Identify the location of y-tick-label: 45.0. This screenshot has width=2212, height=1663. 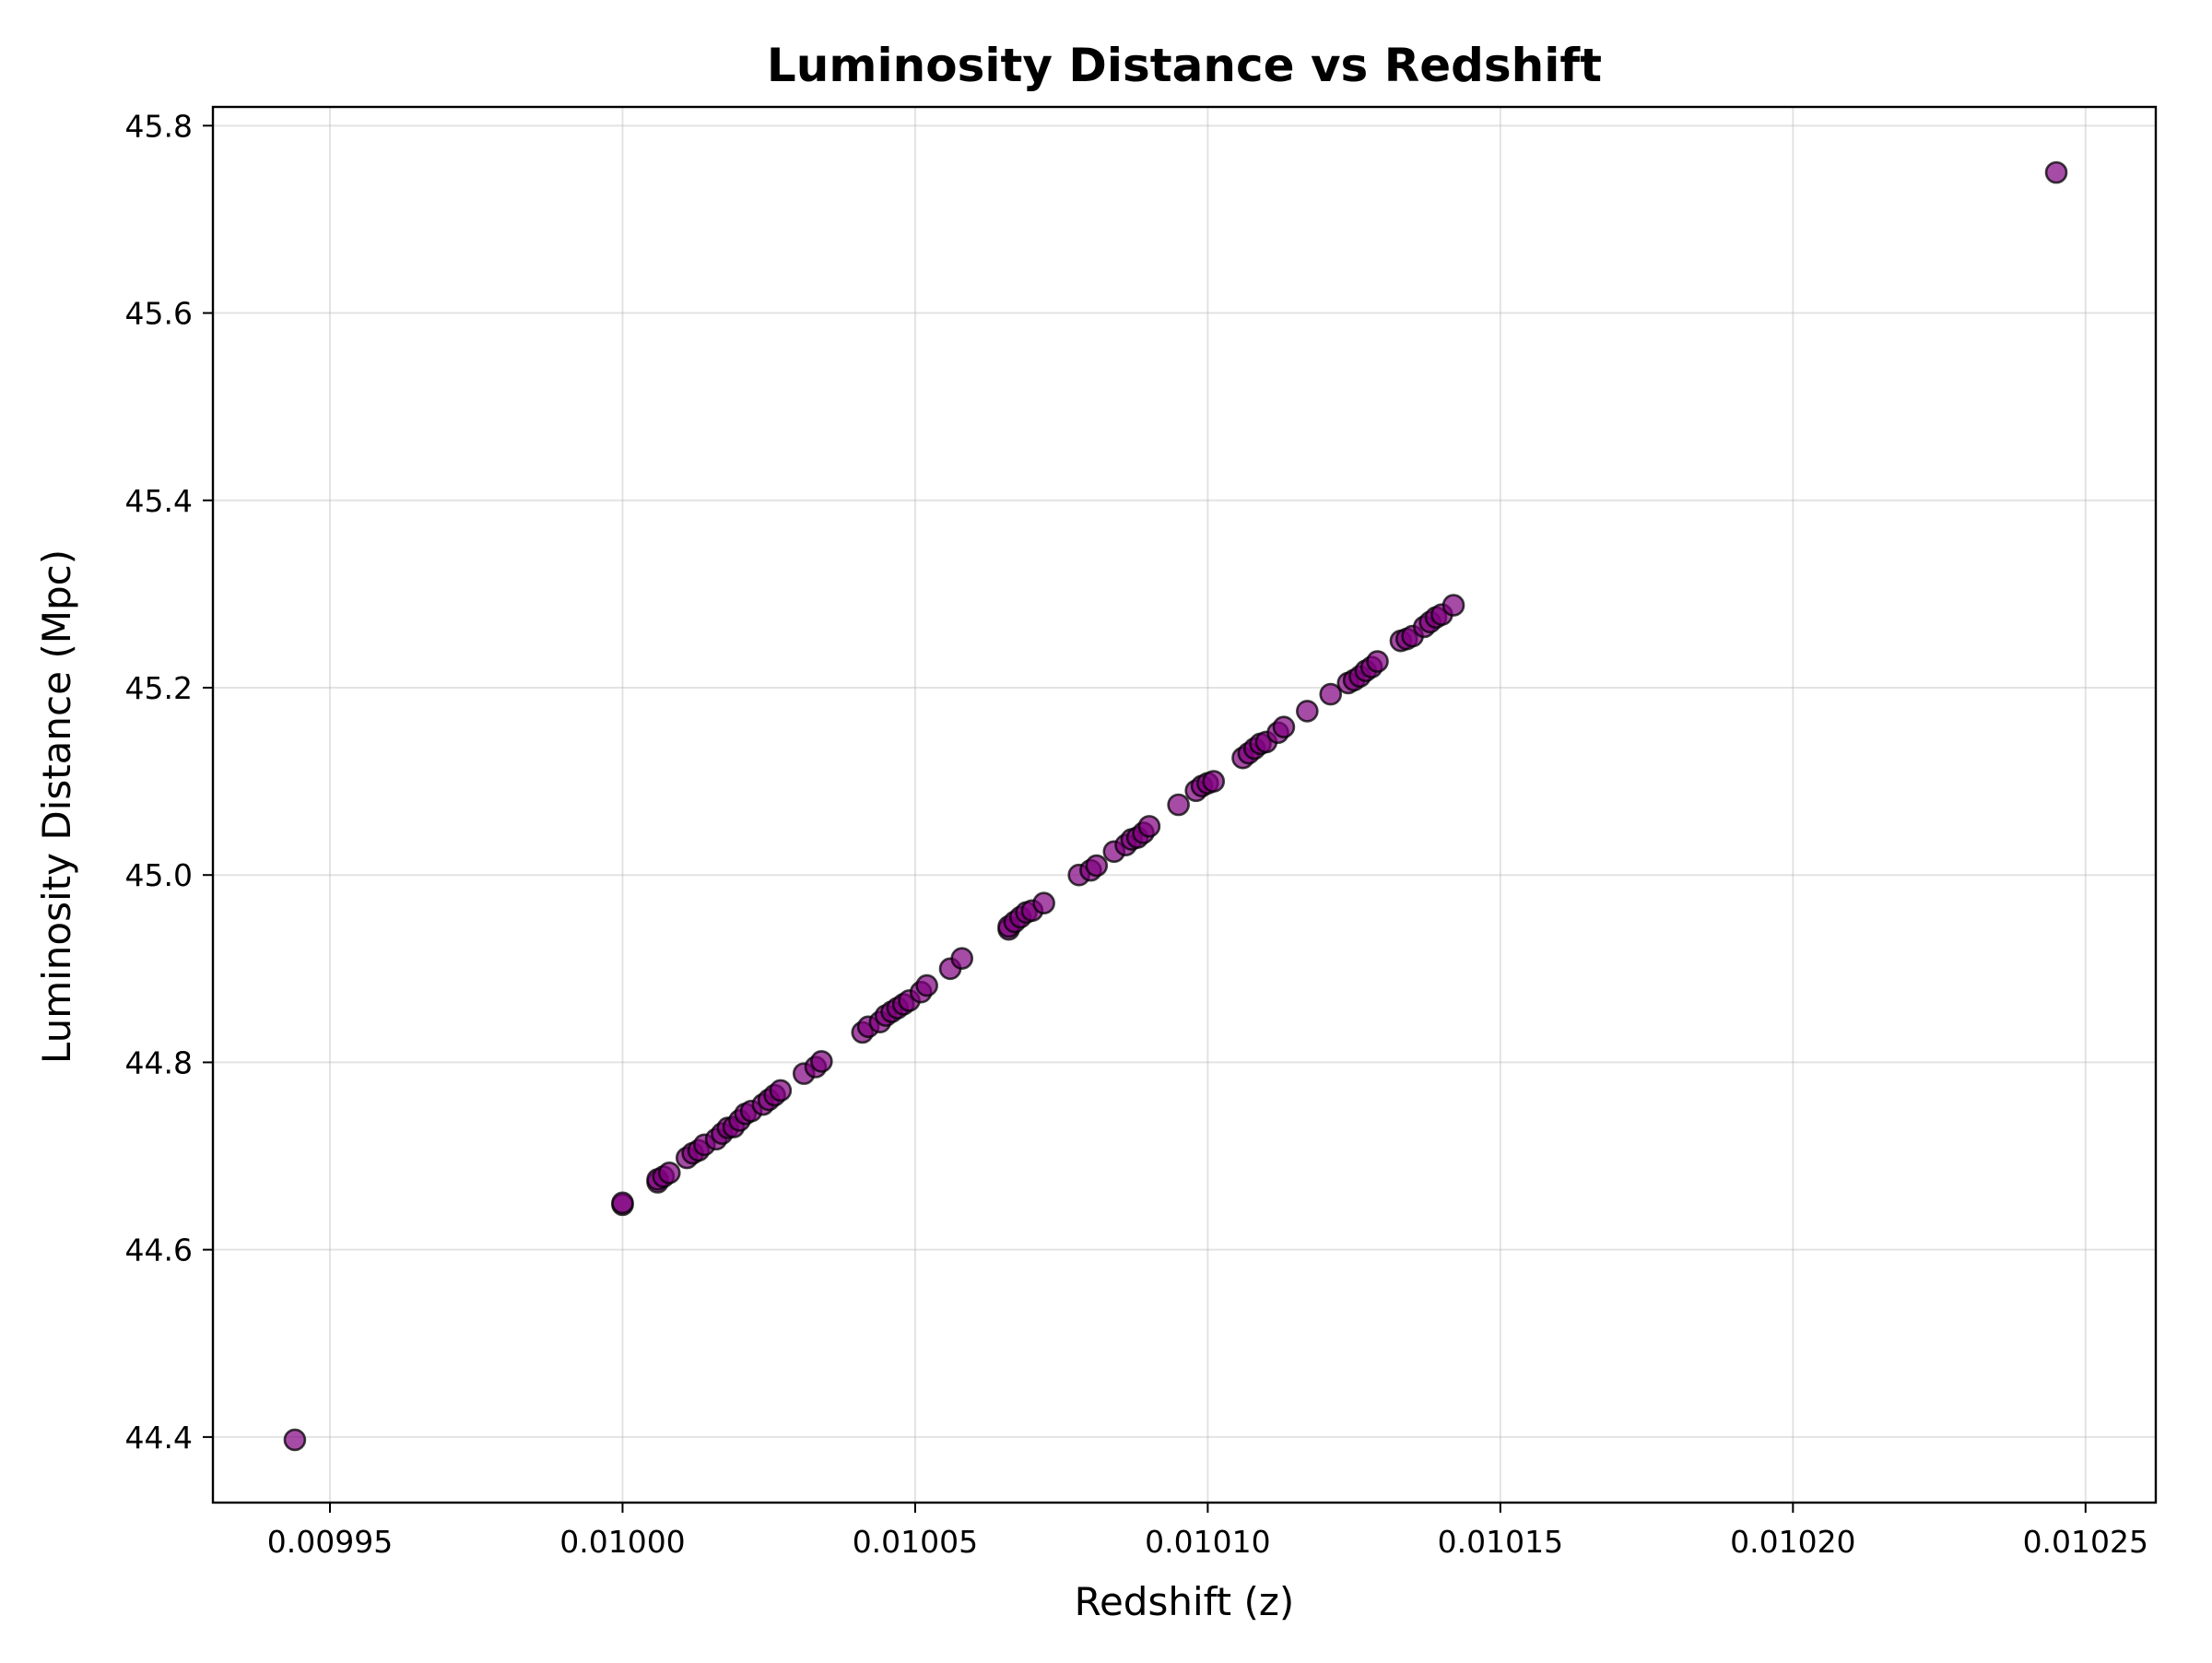
(159, 875).